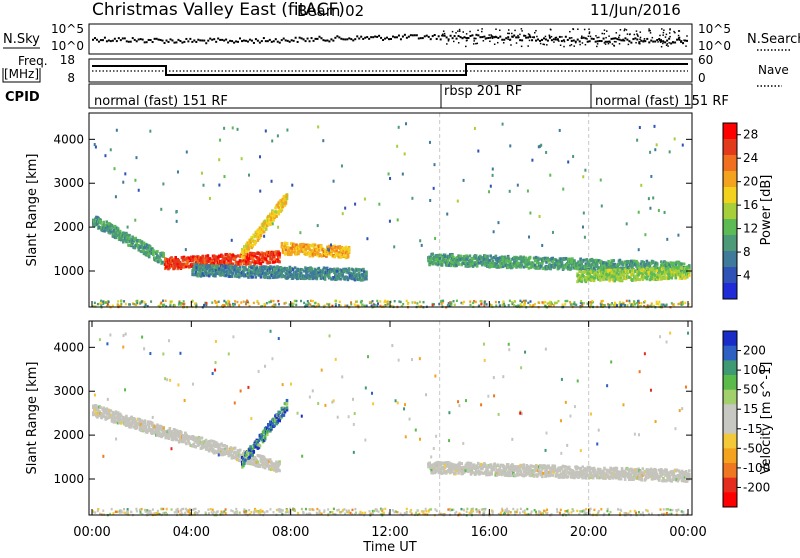 The width and height of the screenshot is (800, 558). I want to click on colorbar-segment, so click(730, 291).